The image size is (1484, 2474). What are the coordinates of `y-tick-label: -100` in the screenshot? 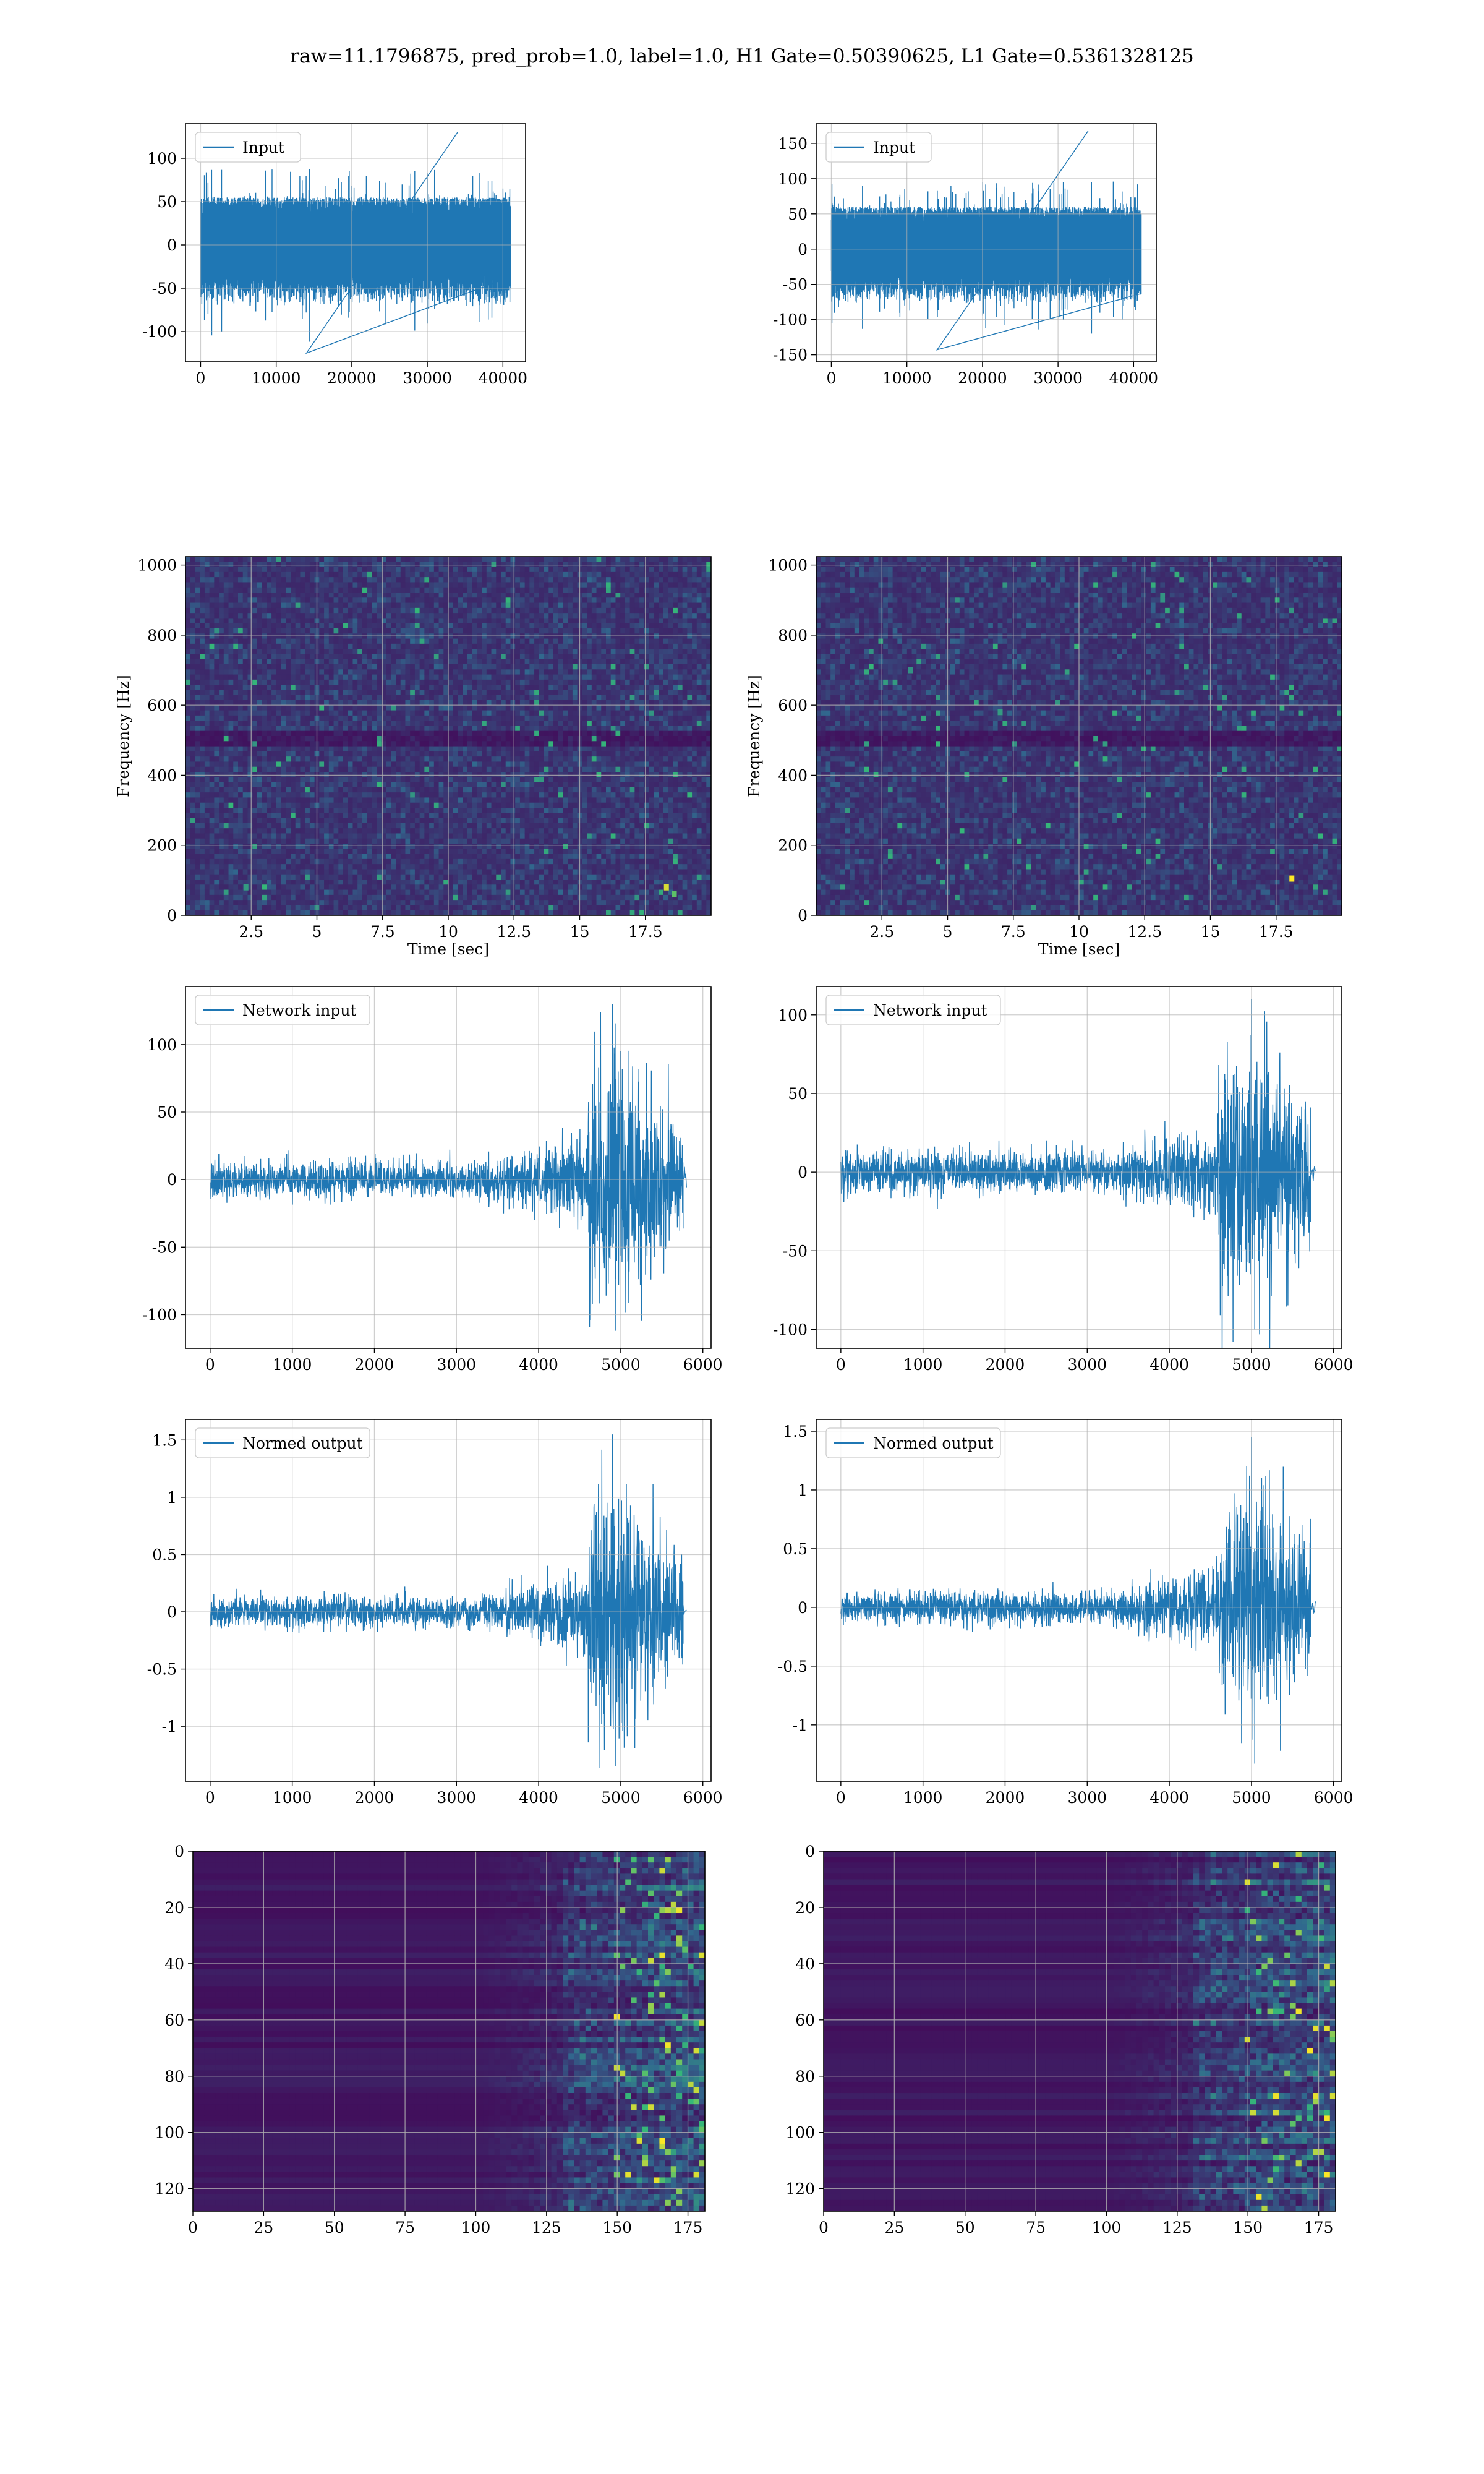 It's located at (159, 332).